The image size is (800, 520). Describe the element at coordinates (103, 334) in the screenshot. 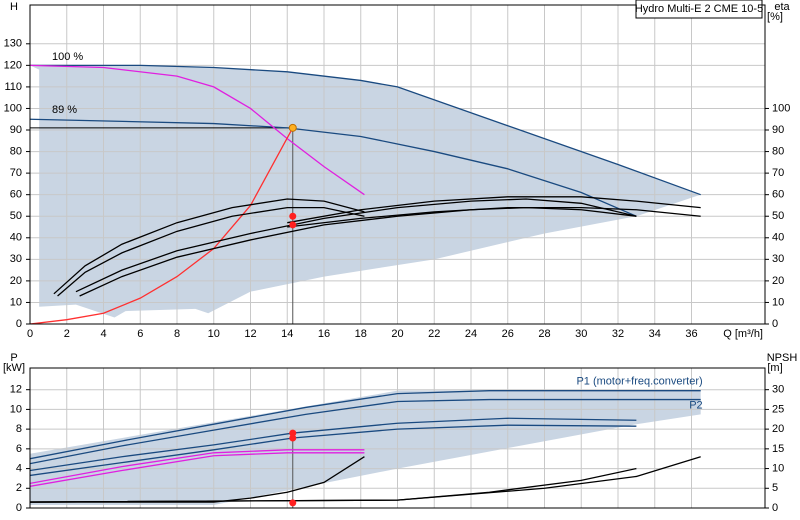

I see `x-tick-label: 4` at that location.